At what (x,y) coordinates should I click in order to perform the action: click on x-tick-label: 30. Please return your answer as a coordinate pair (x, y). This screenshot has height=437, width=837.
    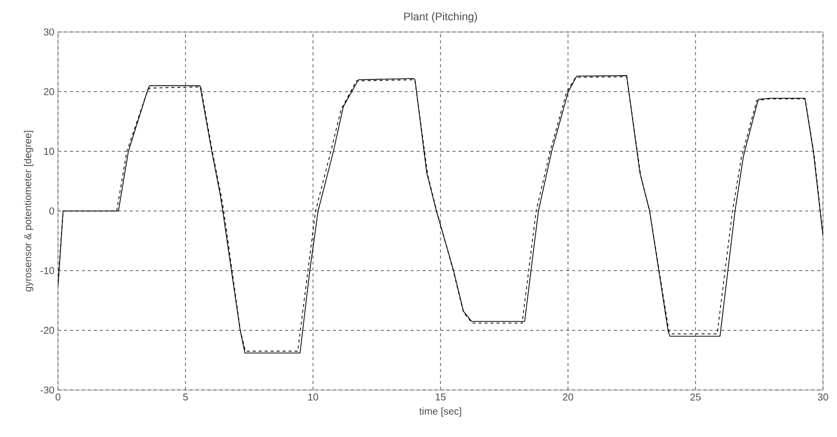
    Looking at the image, I should click on (823, 397).